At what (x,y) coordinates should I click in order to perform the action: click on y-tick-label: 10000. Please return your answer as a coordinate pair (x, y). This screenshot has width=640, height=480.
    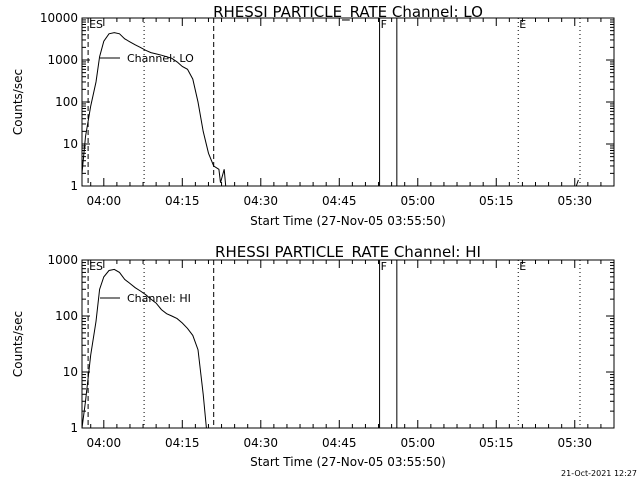
    Looking at the image, I should click on (59, 18).